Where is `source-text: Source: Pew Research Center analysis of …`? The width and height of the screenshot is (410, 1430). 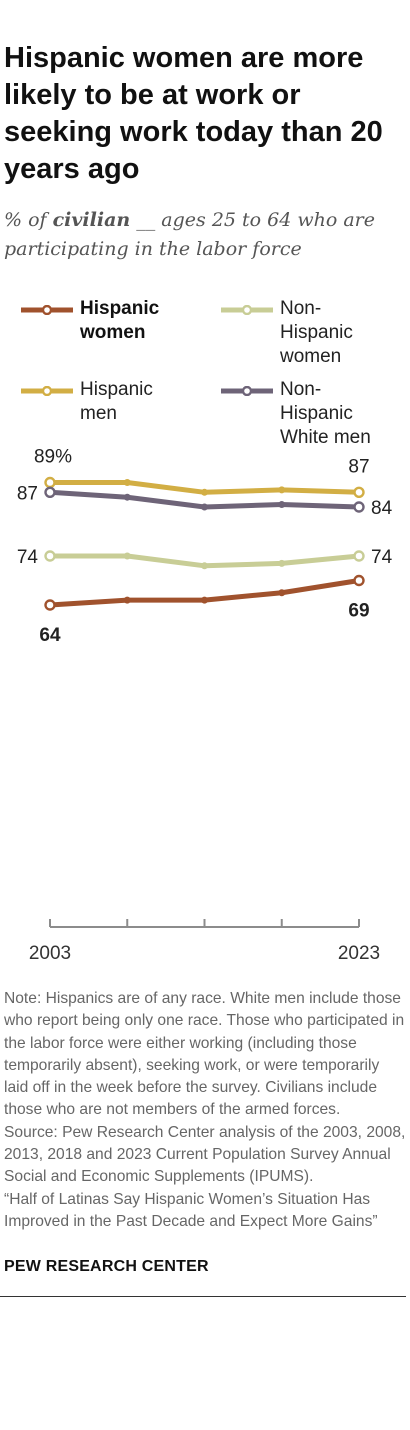
source-text: Source: Pew Research Center analysis of … is located at coordinates (205, 1154).